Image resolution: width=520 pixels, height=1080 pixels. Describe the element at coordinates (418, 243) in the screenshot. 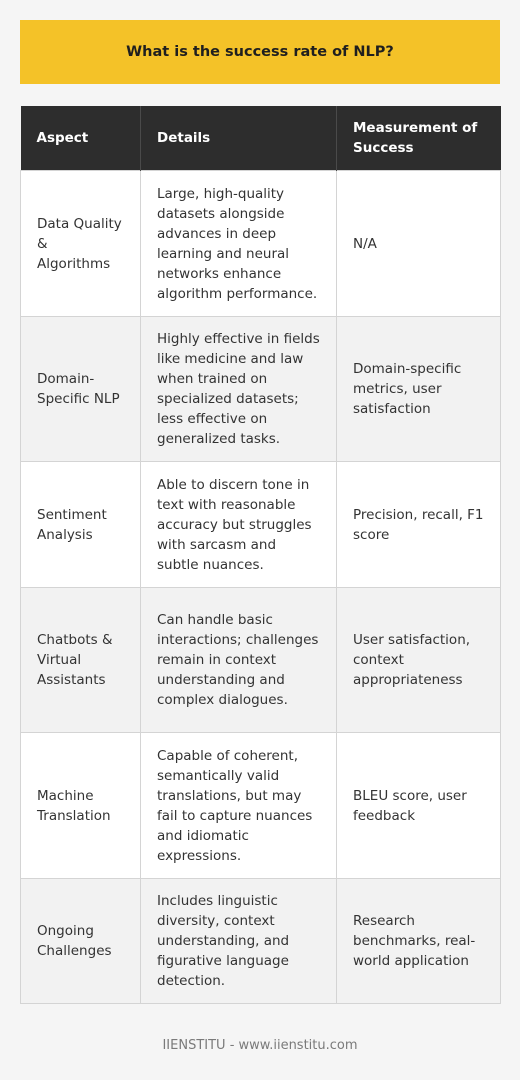

I see `cell-measurement: N/A` at that location.